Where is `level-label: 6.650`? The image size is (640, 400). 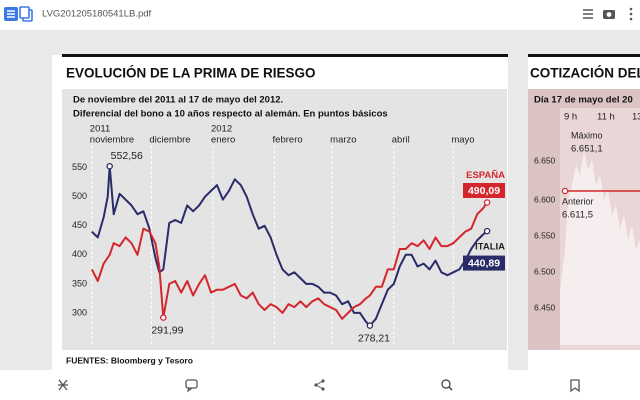
level-label: 6.650 is located at coordinates (545, 160).